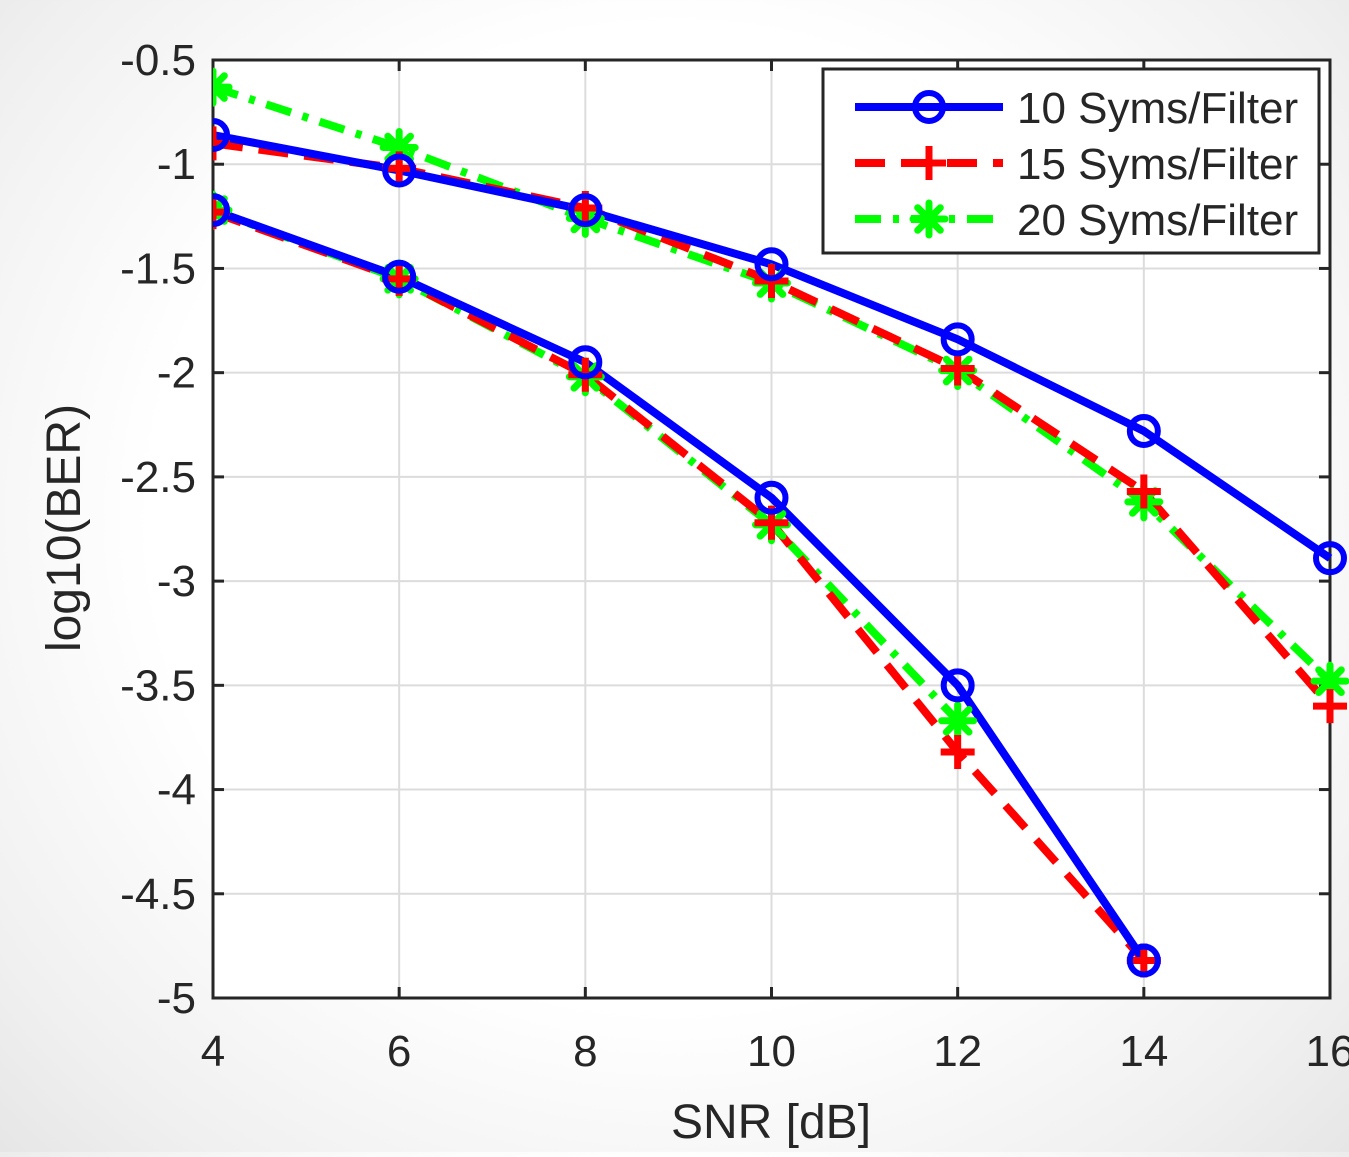  Describe the element at coordinates (158, 268) in the screenshot. I see `y-tick-label: -1.5` at that location.